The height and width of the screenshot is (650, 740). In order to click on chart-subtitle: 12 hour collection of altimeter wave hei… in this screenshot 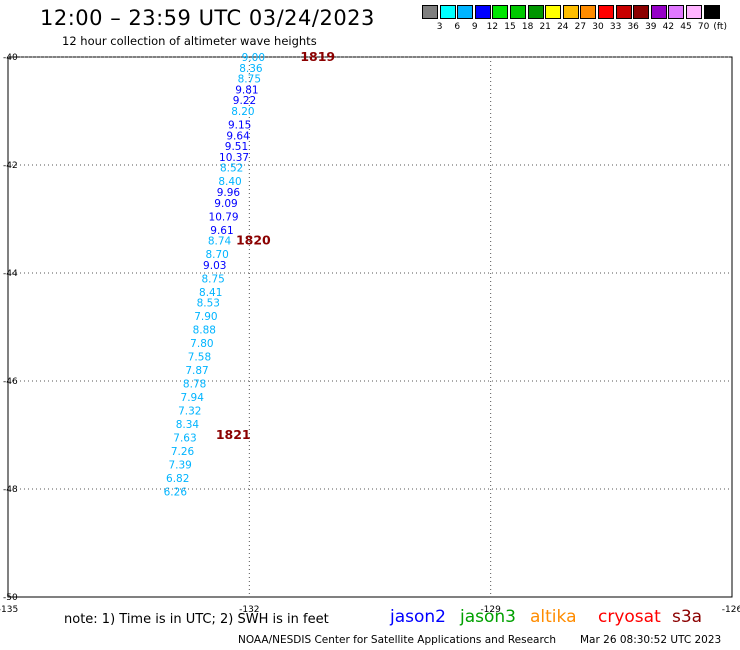, I will do `click(189, 41)`.